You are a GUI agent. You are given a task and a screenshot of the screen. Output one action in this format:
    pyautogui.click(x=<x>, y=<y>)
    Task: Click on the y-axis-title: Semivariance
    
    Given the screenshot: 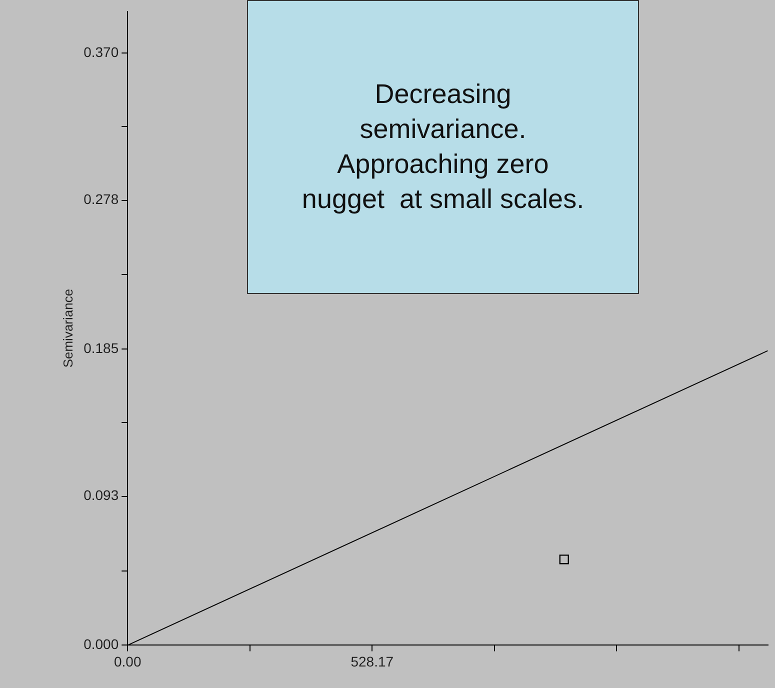 What is the action you would take?
    pyautogui.click(x=68, y=328)
    